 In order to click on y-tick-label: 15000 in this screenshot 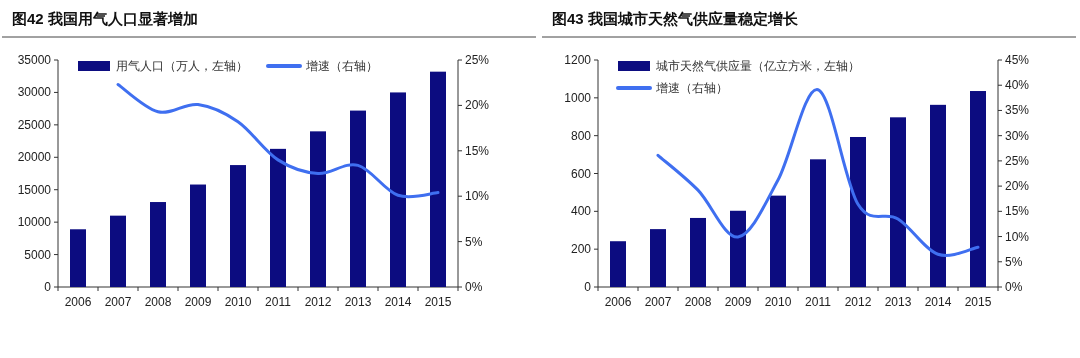, I will do `click(34, 189)`.